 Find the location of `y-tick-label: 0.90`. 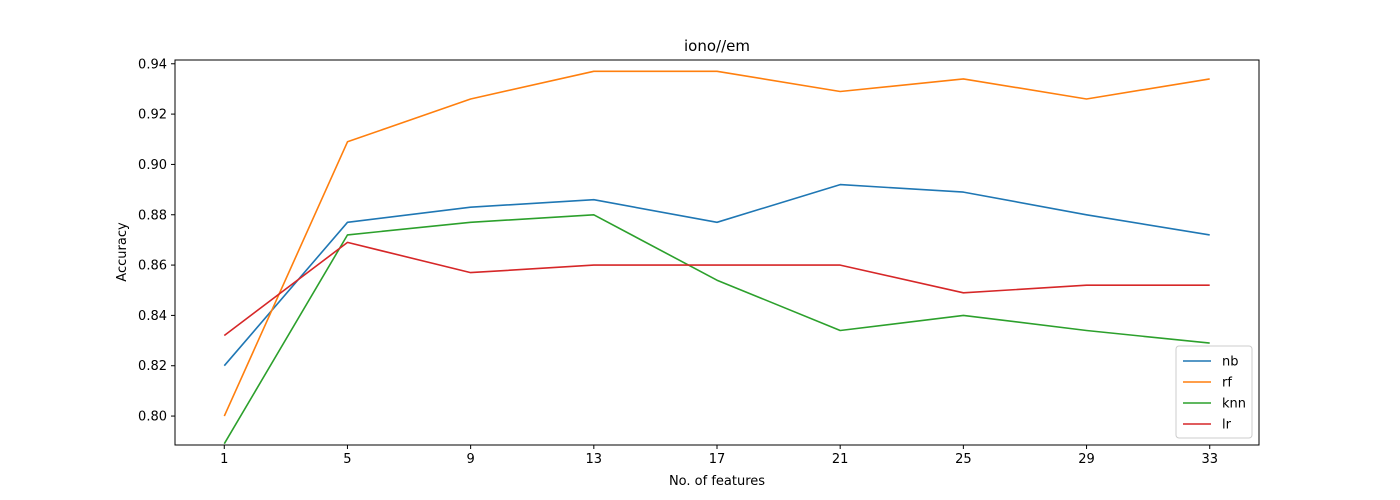

y-tick-label: 0.90 is located at coordinates (152, 165).